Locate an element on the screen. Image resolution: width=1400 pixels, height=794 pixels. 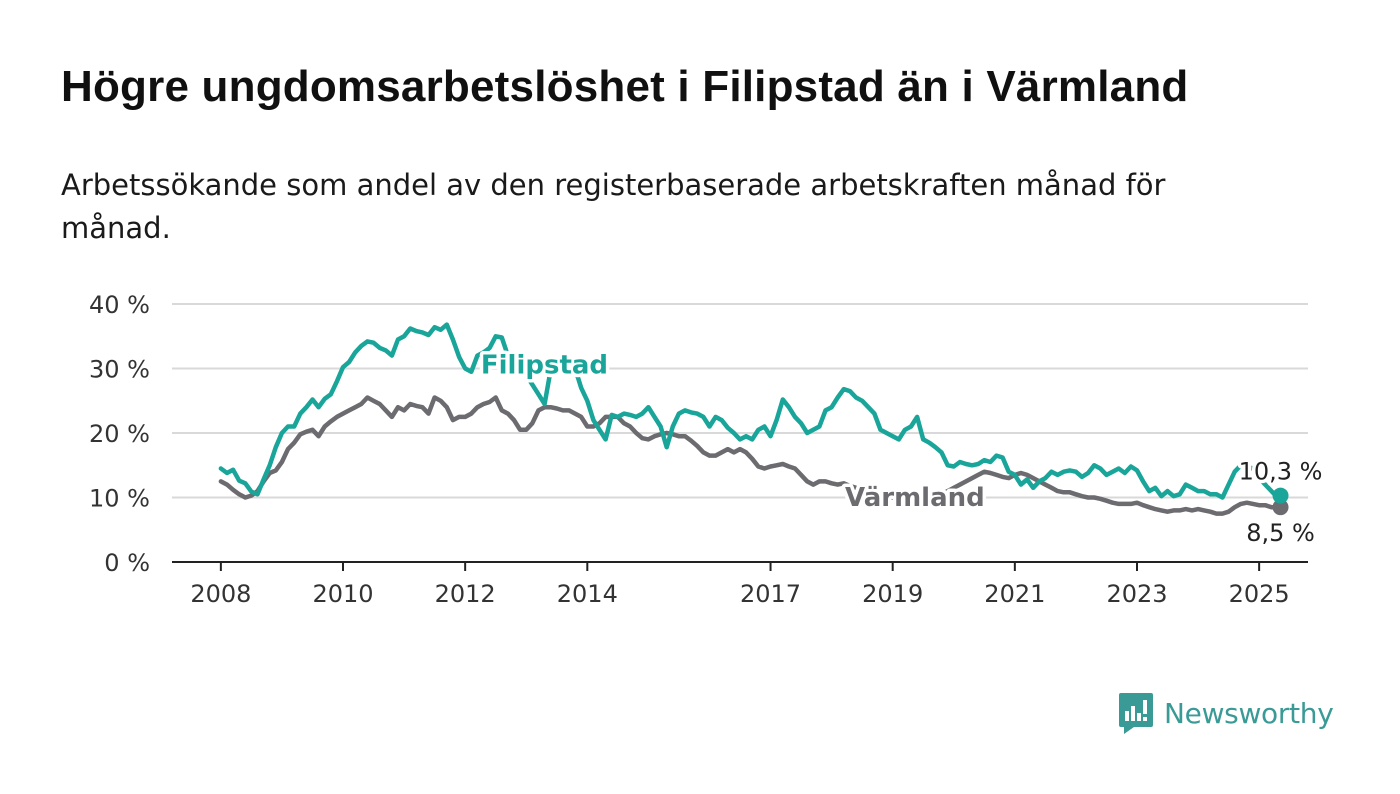
y-tick-label: 20 % is located at coordinates (119, 434).